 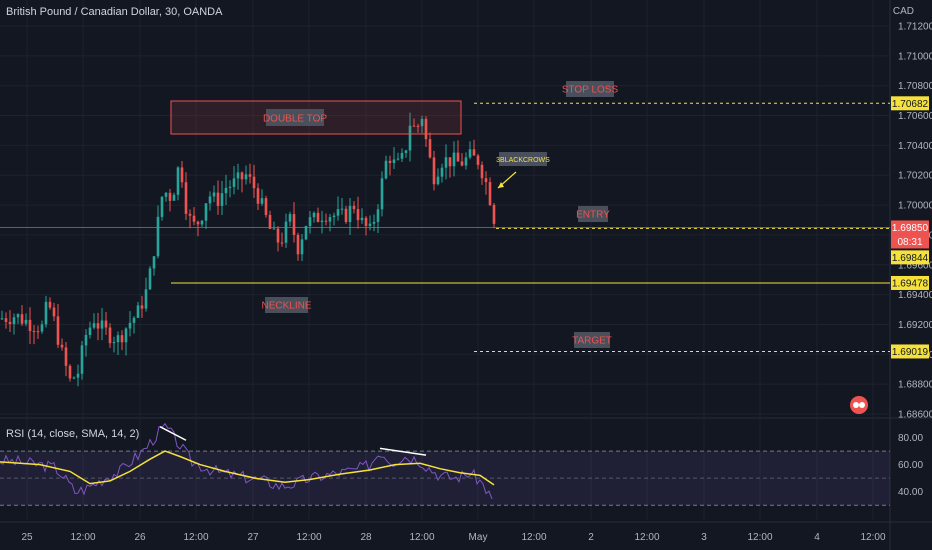 What do you see at coordinates (590, 89) in the screenshot?
I see `stop-loss-label-box` at bounding box center [590, 89].